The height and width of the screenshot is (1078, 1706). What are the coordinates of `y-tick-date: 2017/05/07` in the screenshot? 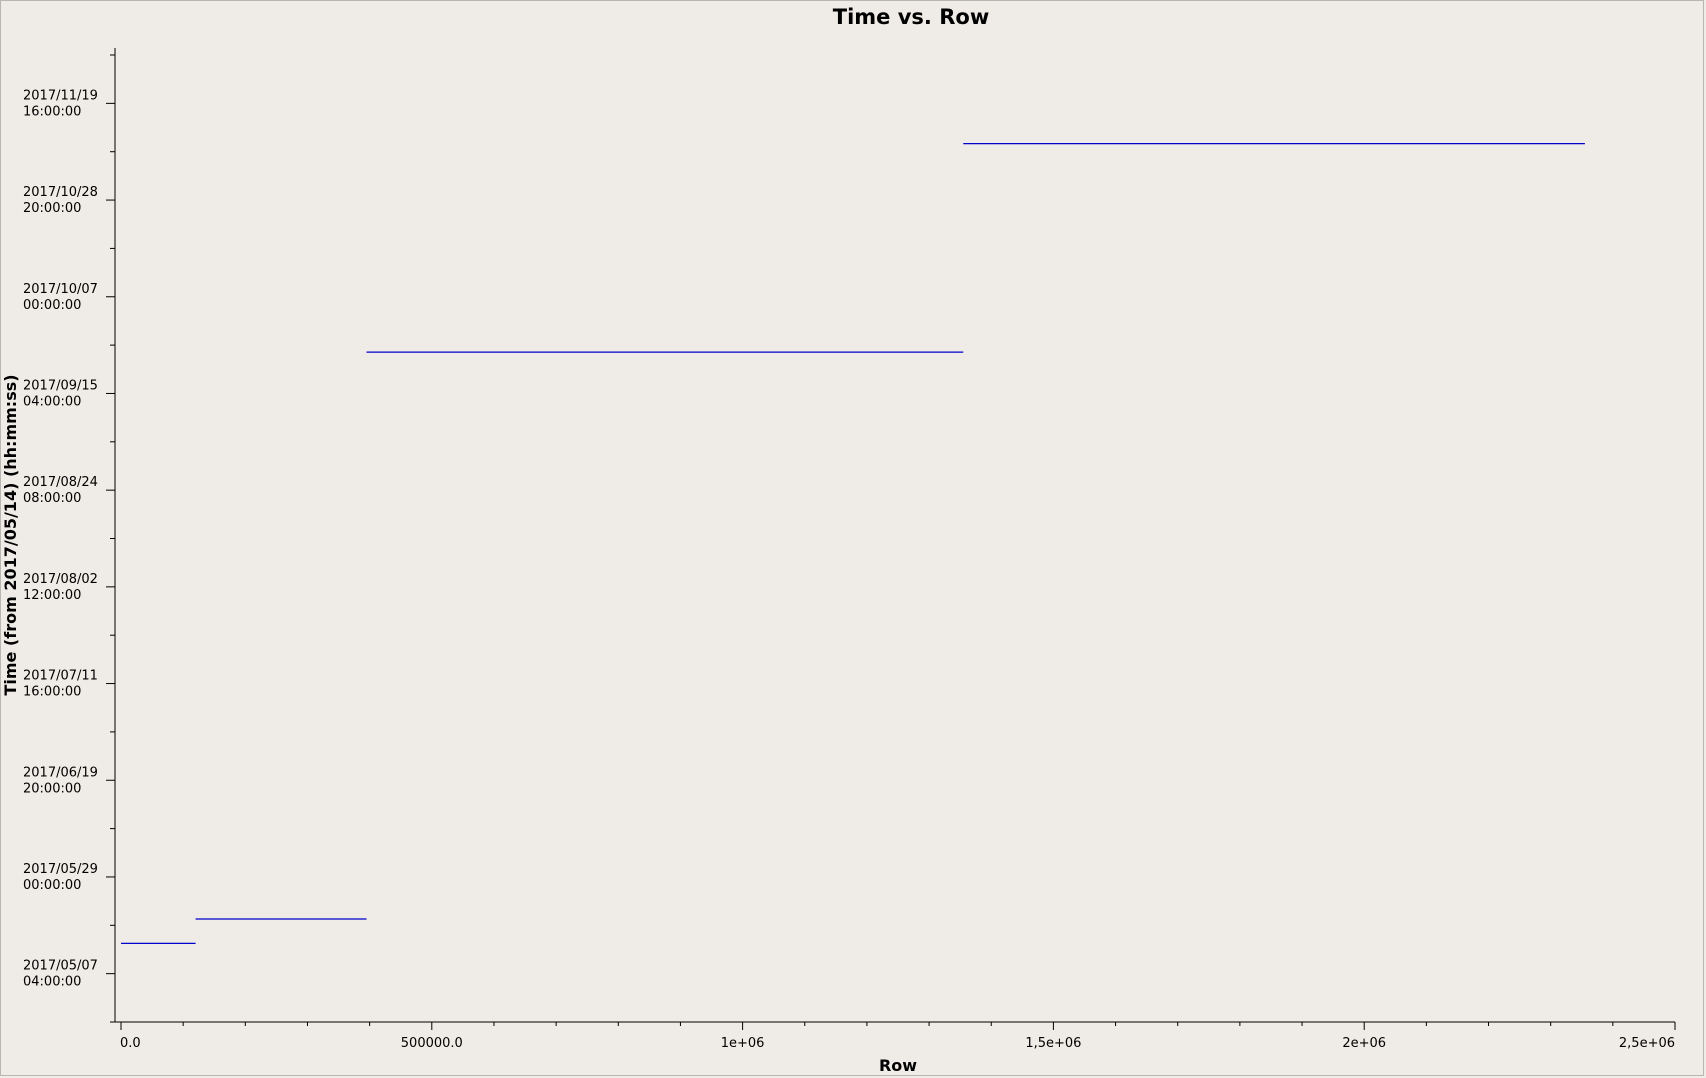 It's located at (60, 966).